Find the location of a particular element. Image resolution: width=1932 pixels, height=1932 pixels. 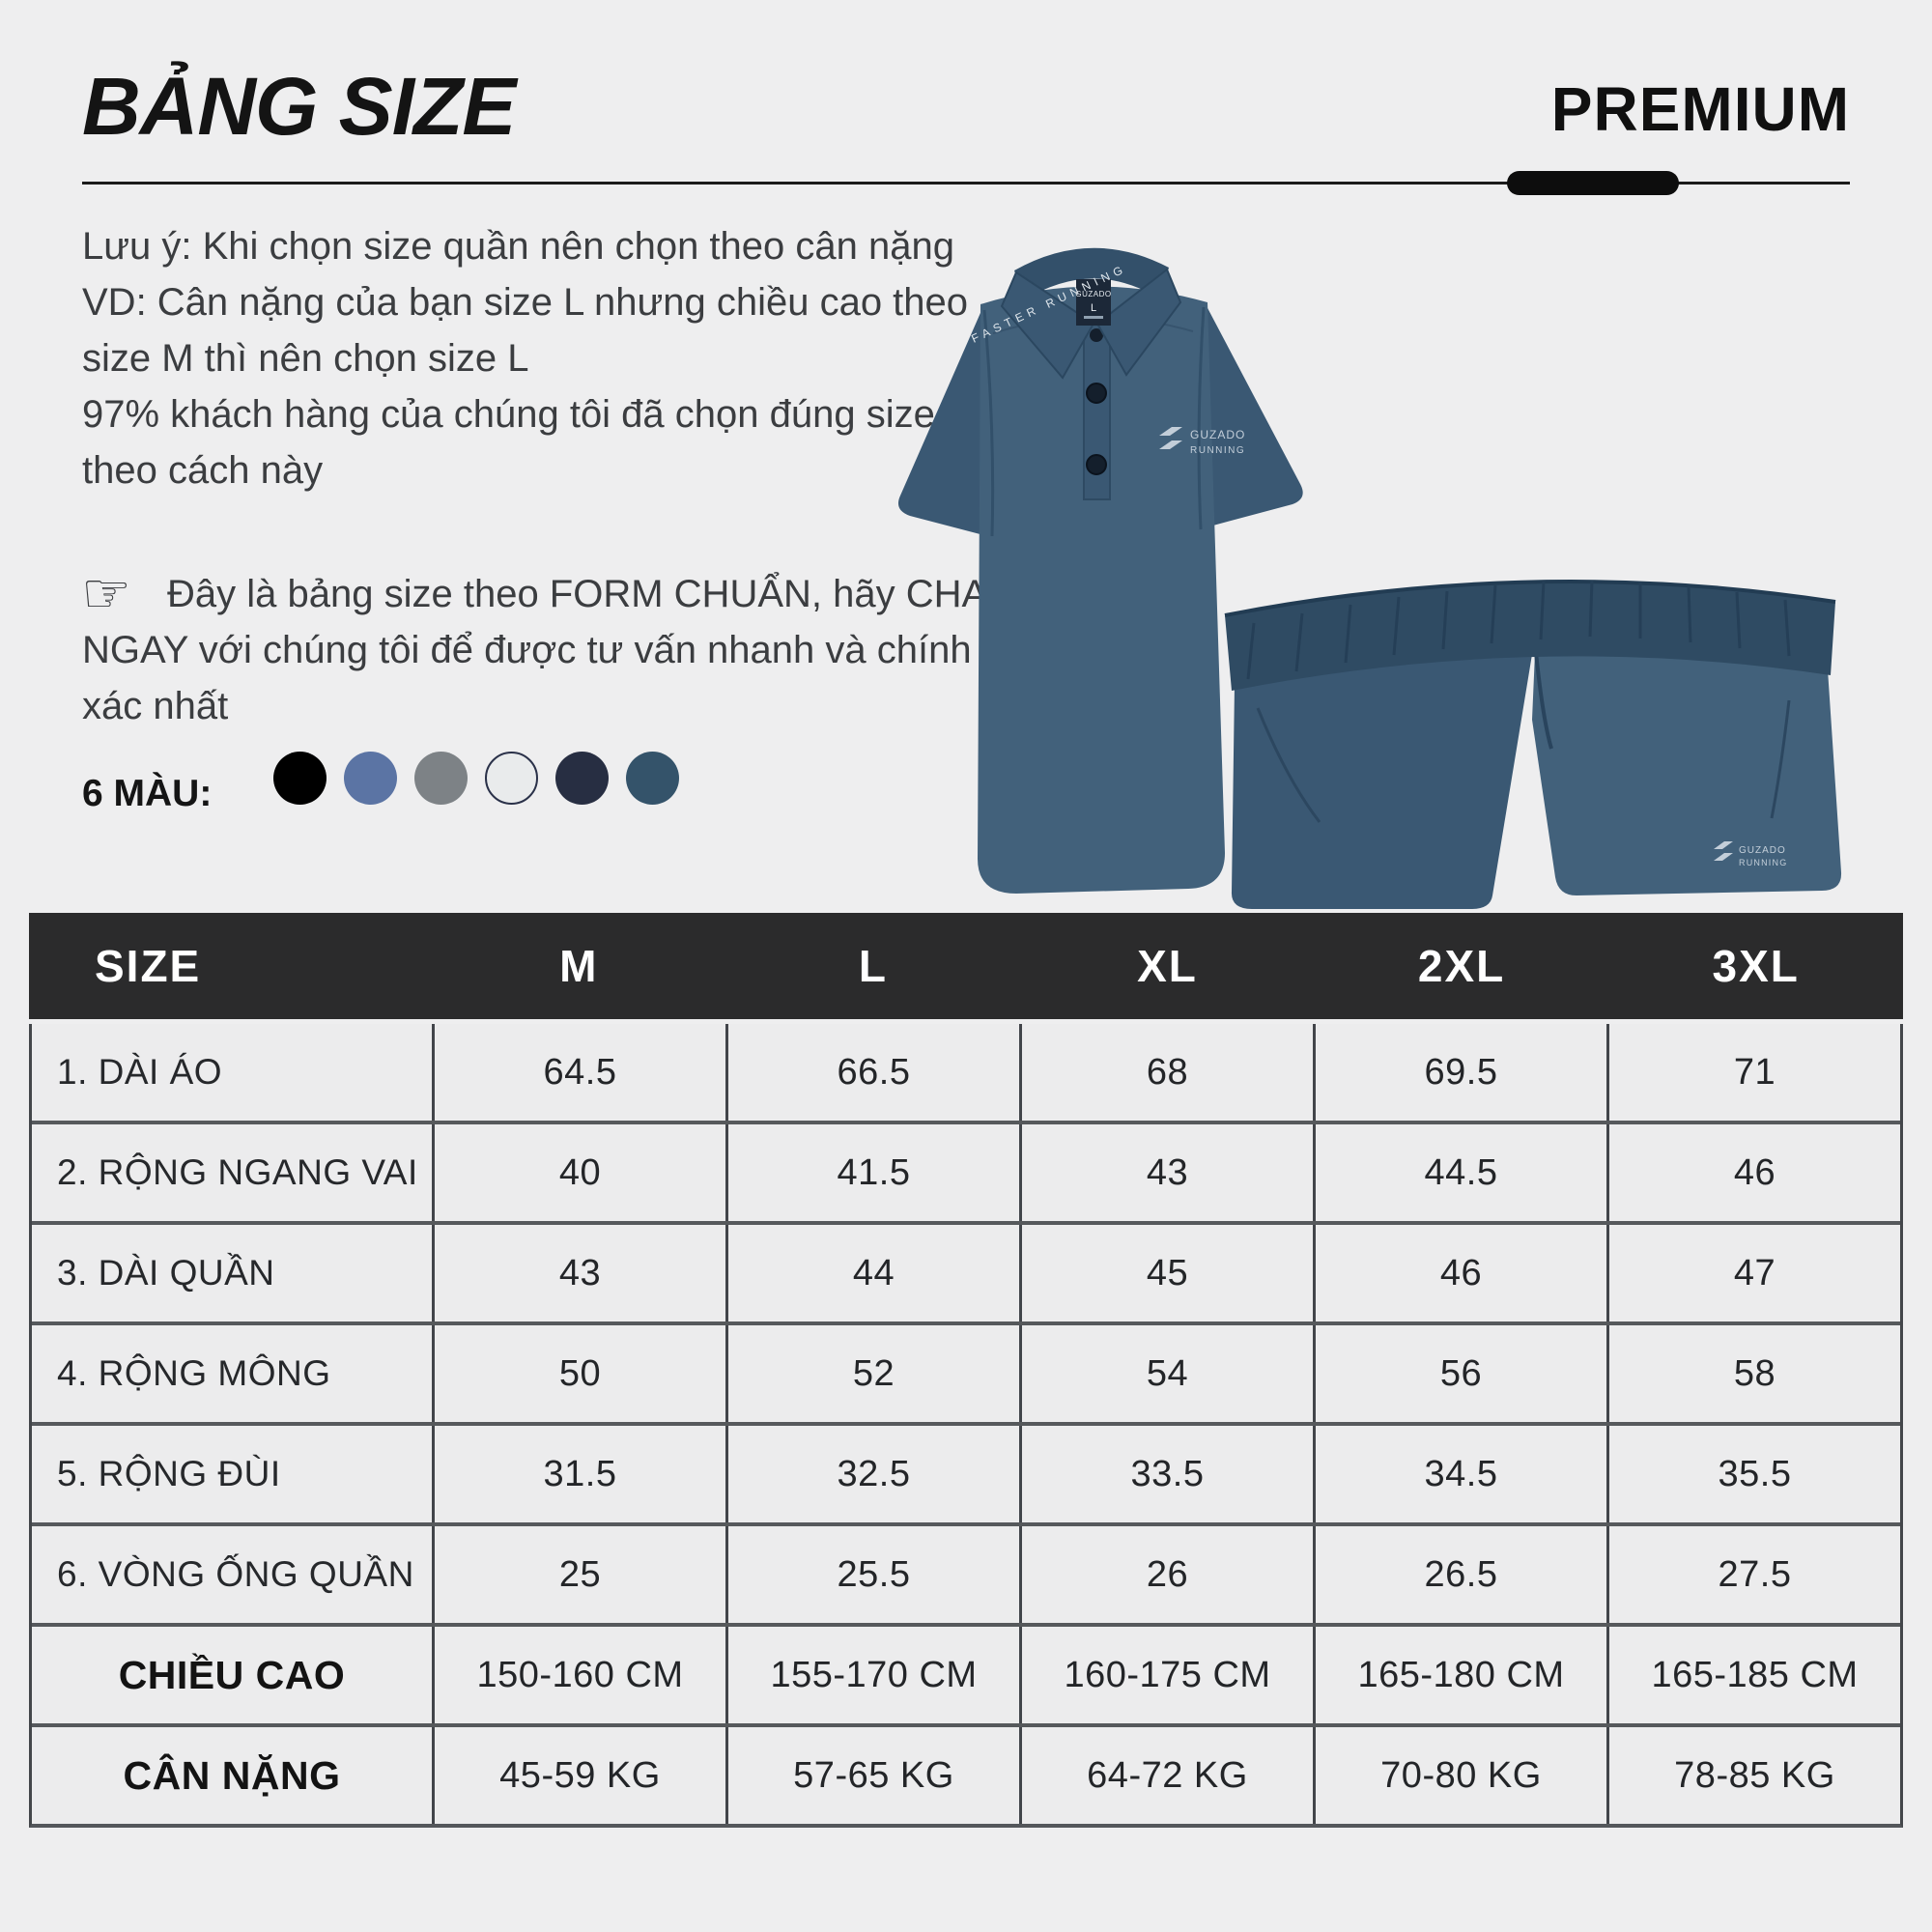

cell-value: 68 is located at coordinates (1166, 1072).